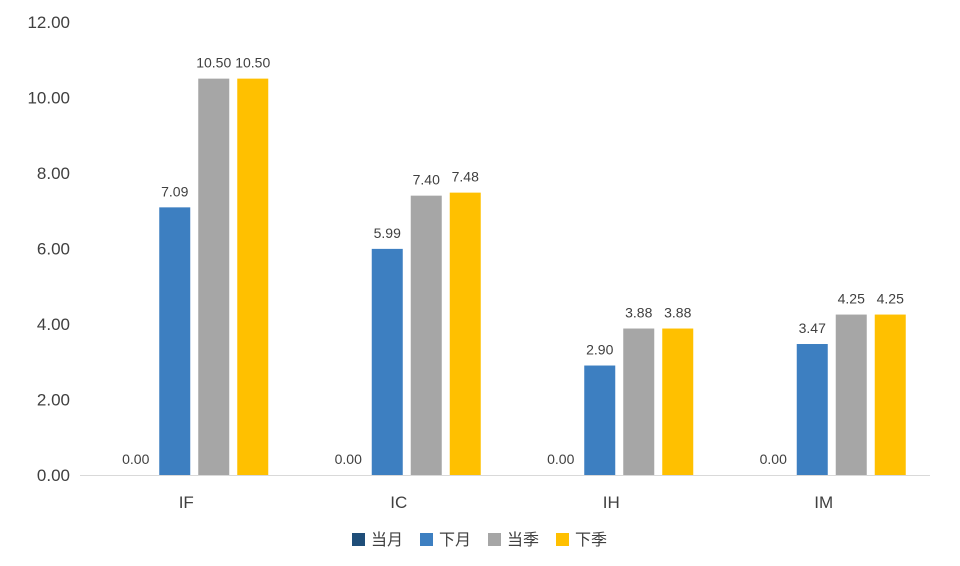  I want to click on data-label: 2.90, so click(599, 350).